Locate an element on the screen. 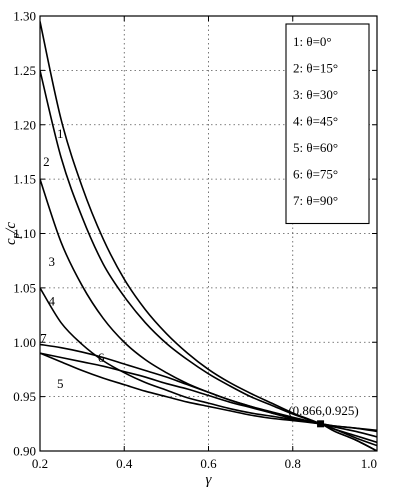 The height and width of the screenshot is (490, 403). y-tick-label: 1.00 is located at coordinates (24, 342).